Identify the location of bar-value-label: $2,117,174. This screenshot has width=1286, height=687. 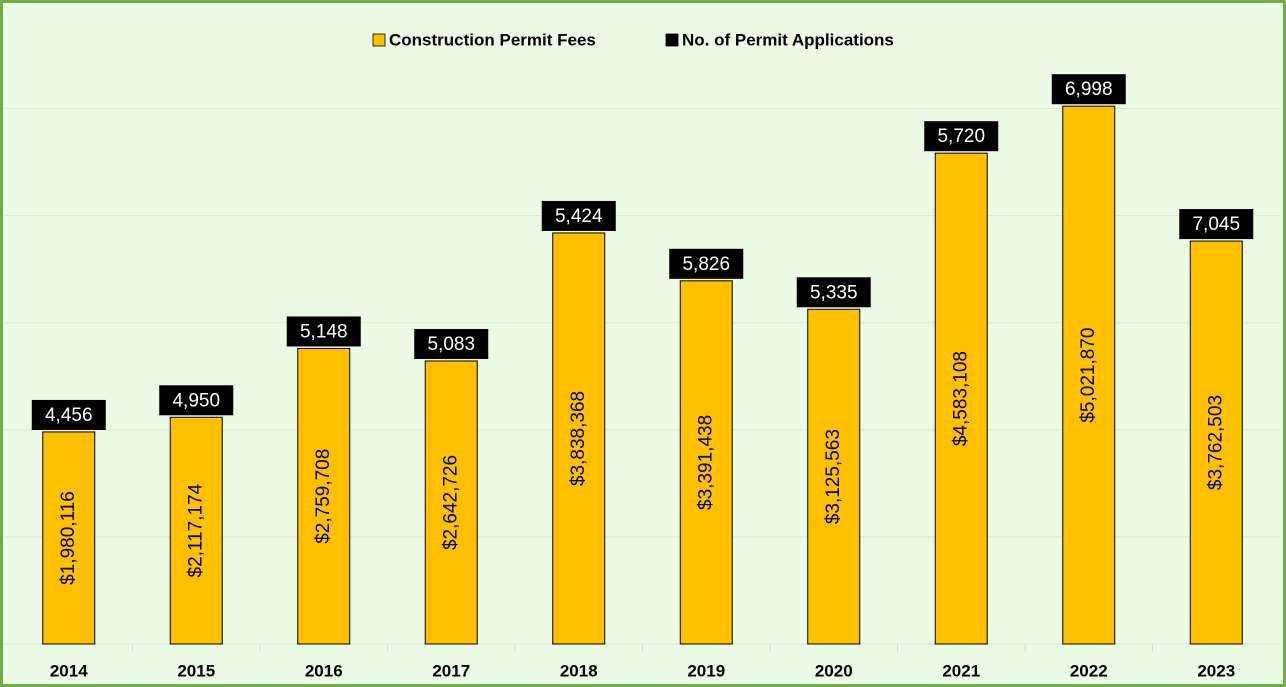
(195, 530).